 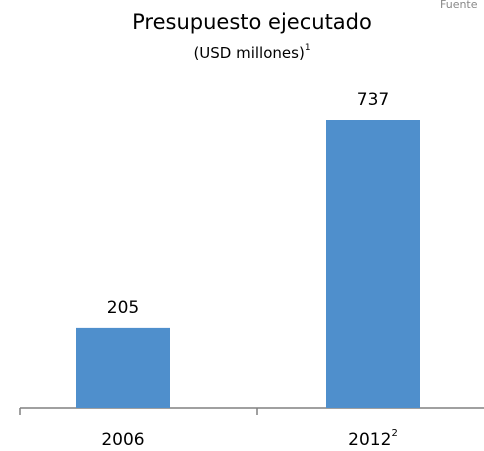 What do you see at coordinates (373, 100) in the screenshot?
I see `data-label: 737` at bounding box center [373, 100].